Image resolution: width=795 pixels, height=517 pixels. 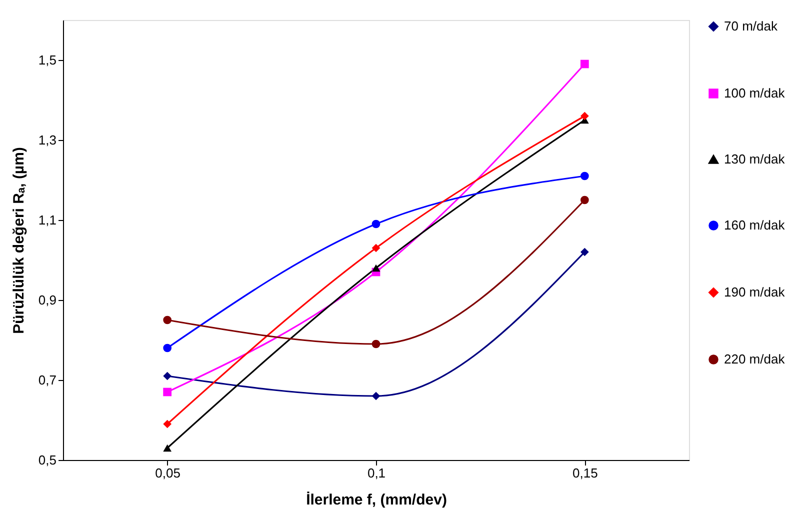 I want to click on y-axis-title: Pürüzlülük değeri Rₐ, (µm), so click(x=19, y=240).